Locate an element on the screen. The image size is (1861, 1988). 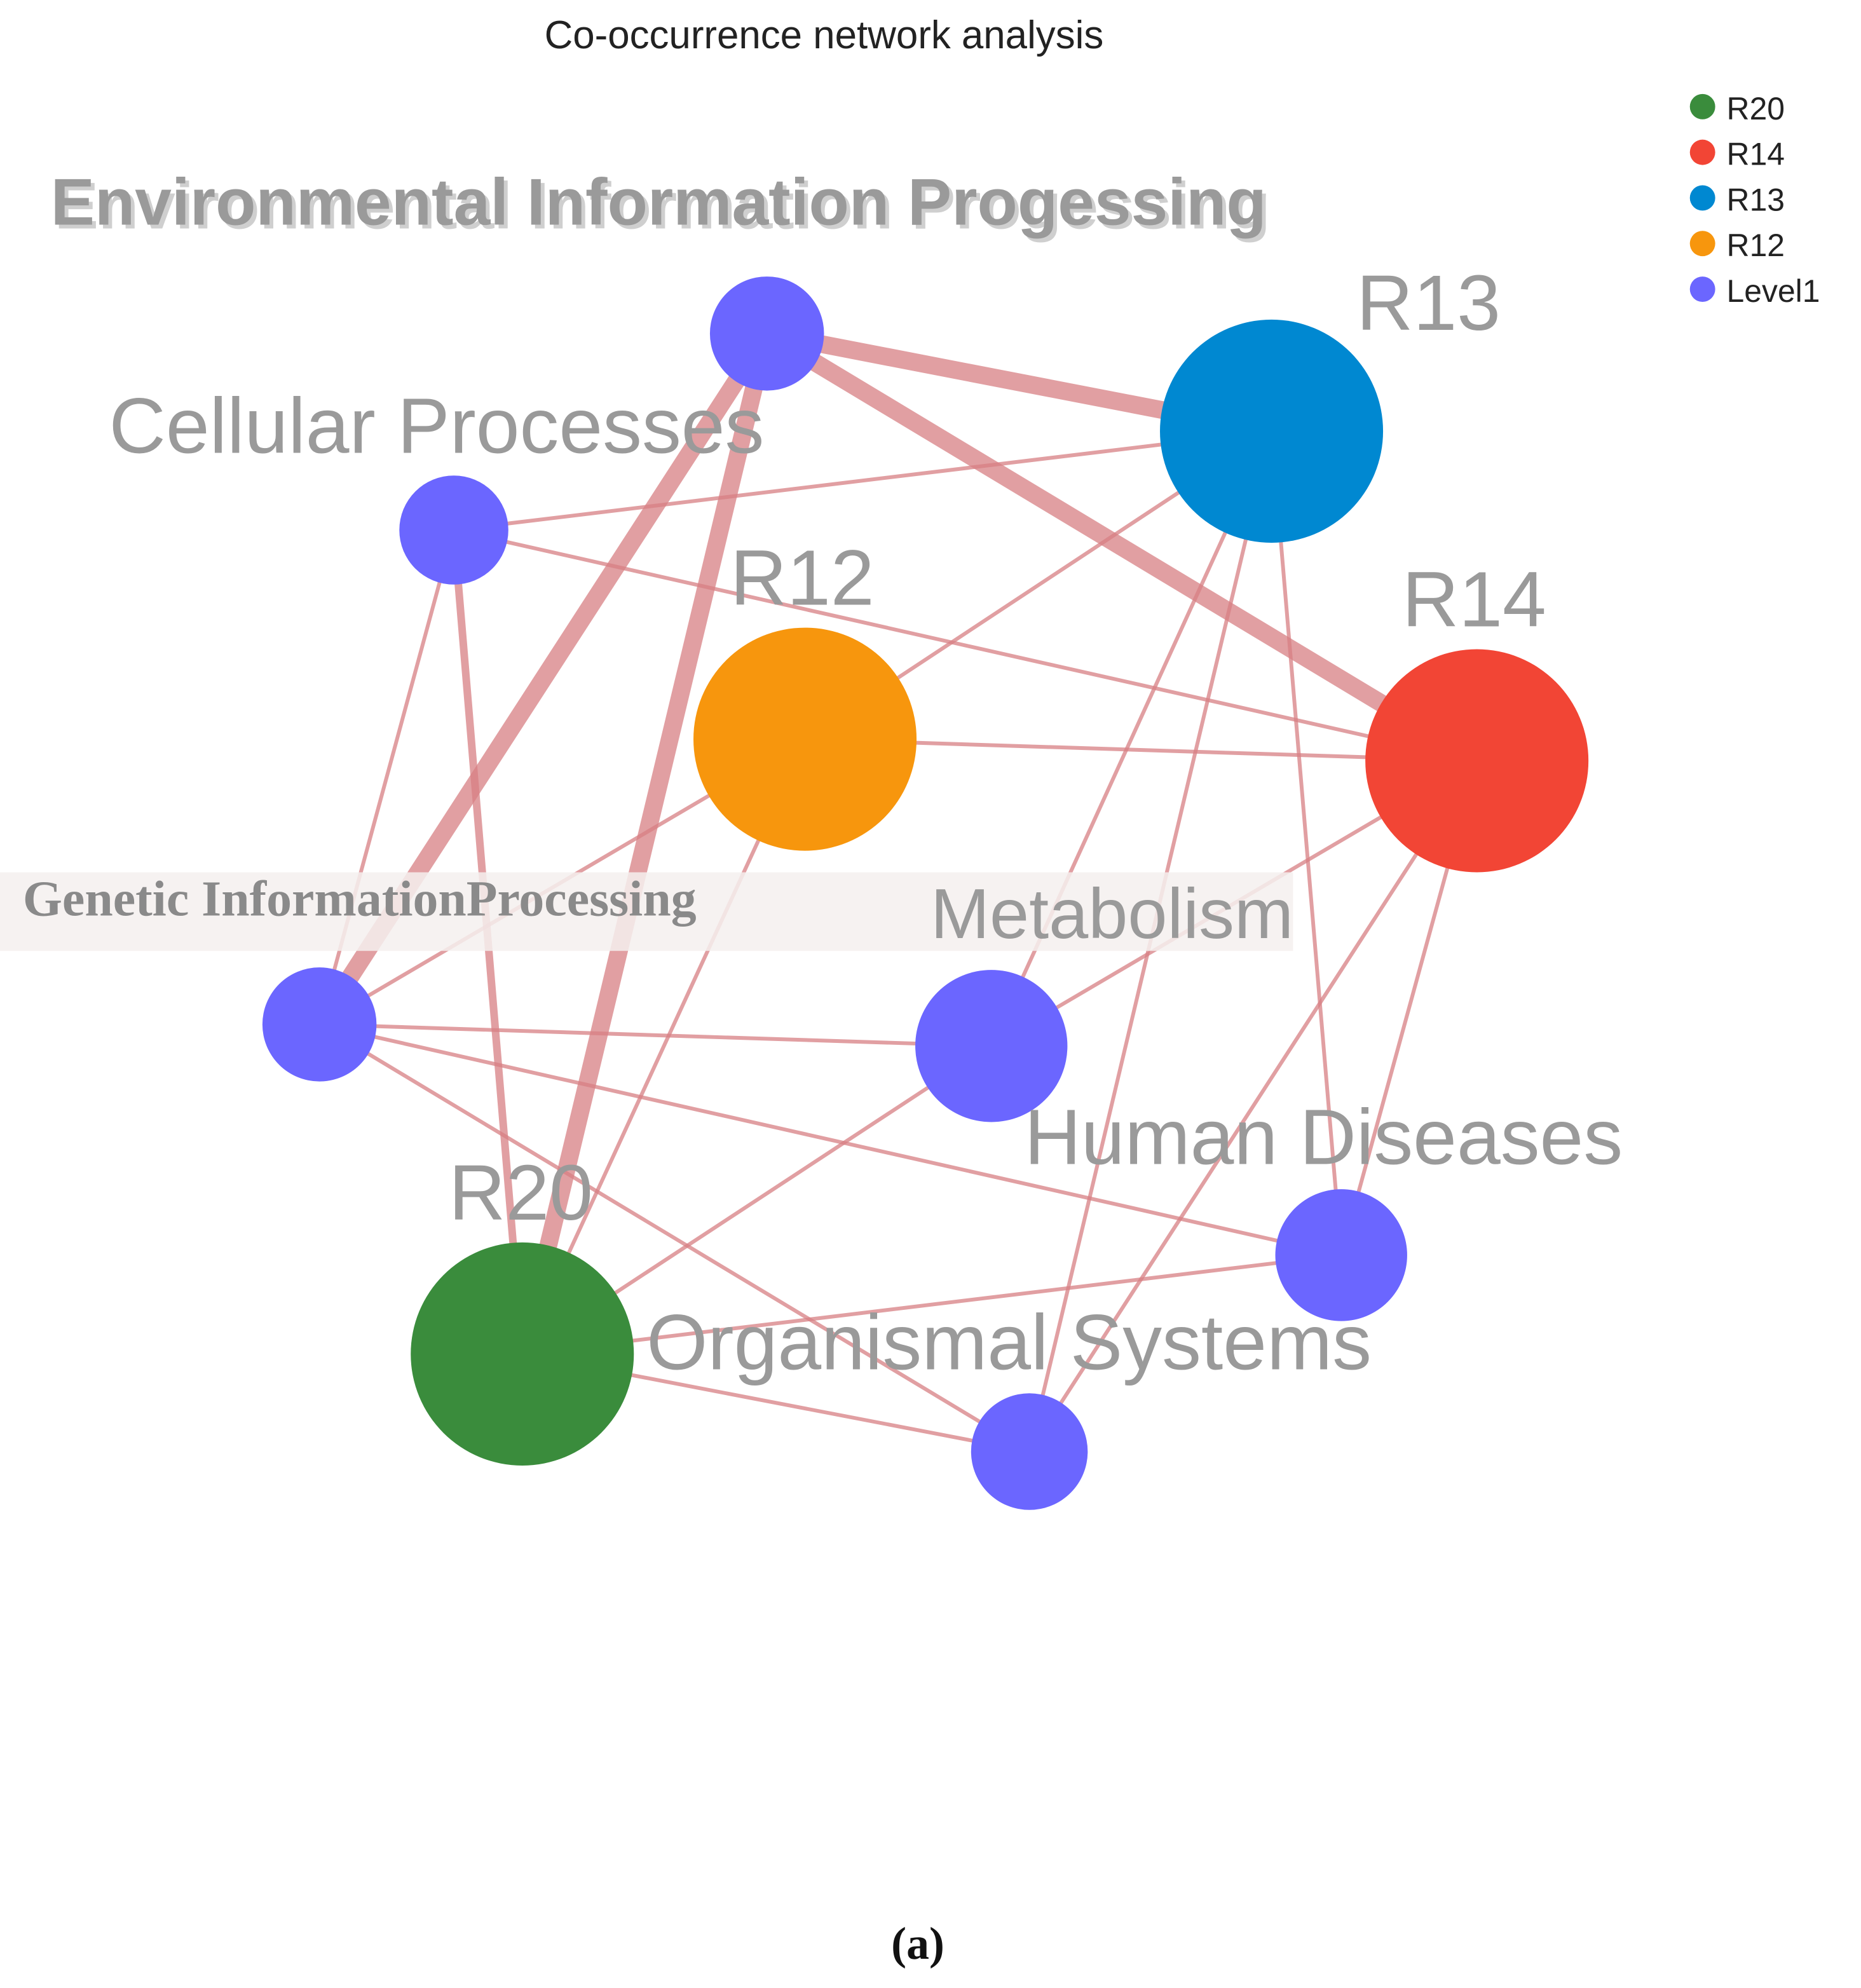
title: Co-occurrence network analysis is located at coordinates (824, 35).